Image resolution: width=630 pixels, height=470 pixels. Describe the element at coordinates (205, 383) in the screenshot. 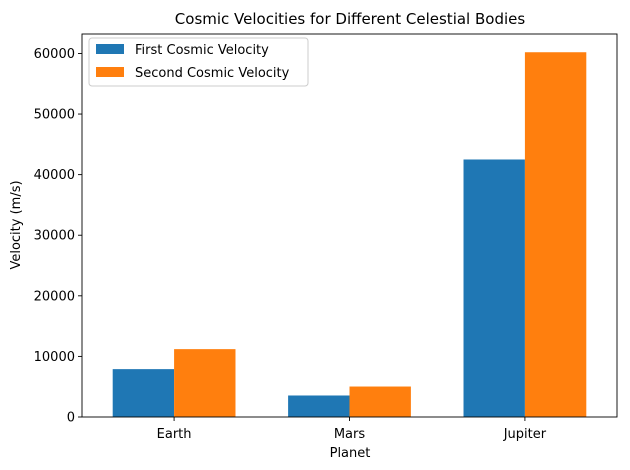

I see `bar-second-earth` at that location.